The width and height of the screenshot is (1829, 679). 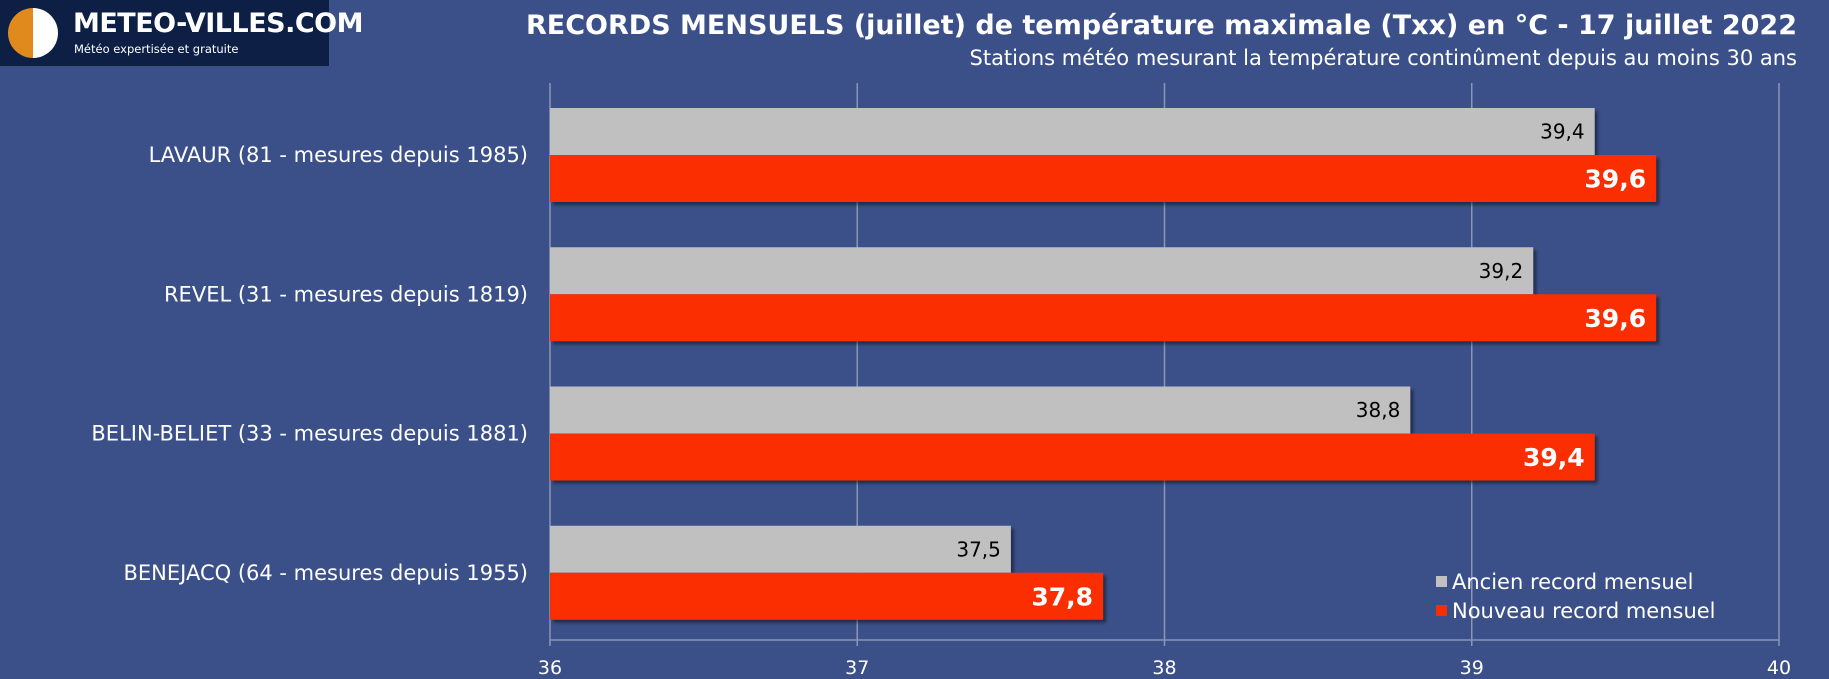 I want to click on legend-item-new: Nouveau record mensuel, so click(x=1576, y=610).